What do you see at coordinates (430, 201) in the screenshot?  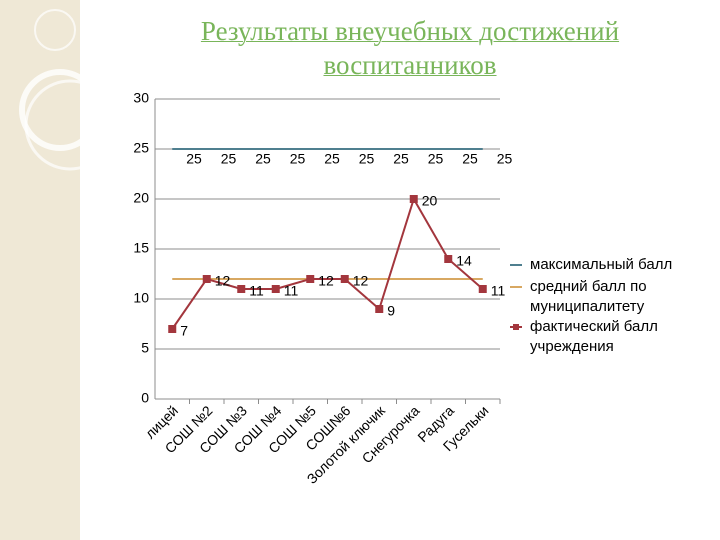 I see `data-label: 20` at bounding box center [430, 201].